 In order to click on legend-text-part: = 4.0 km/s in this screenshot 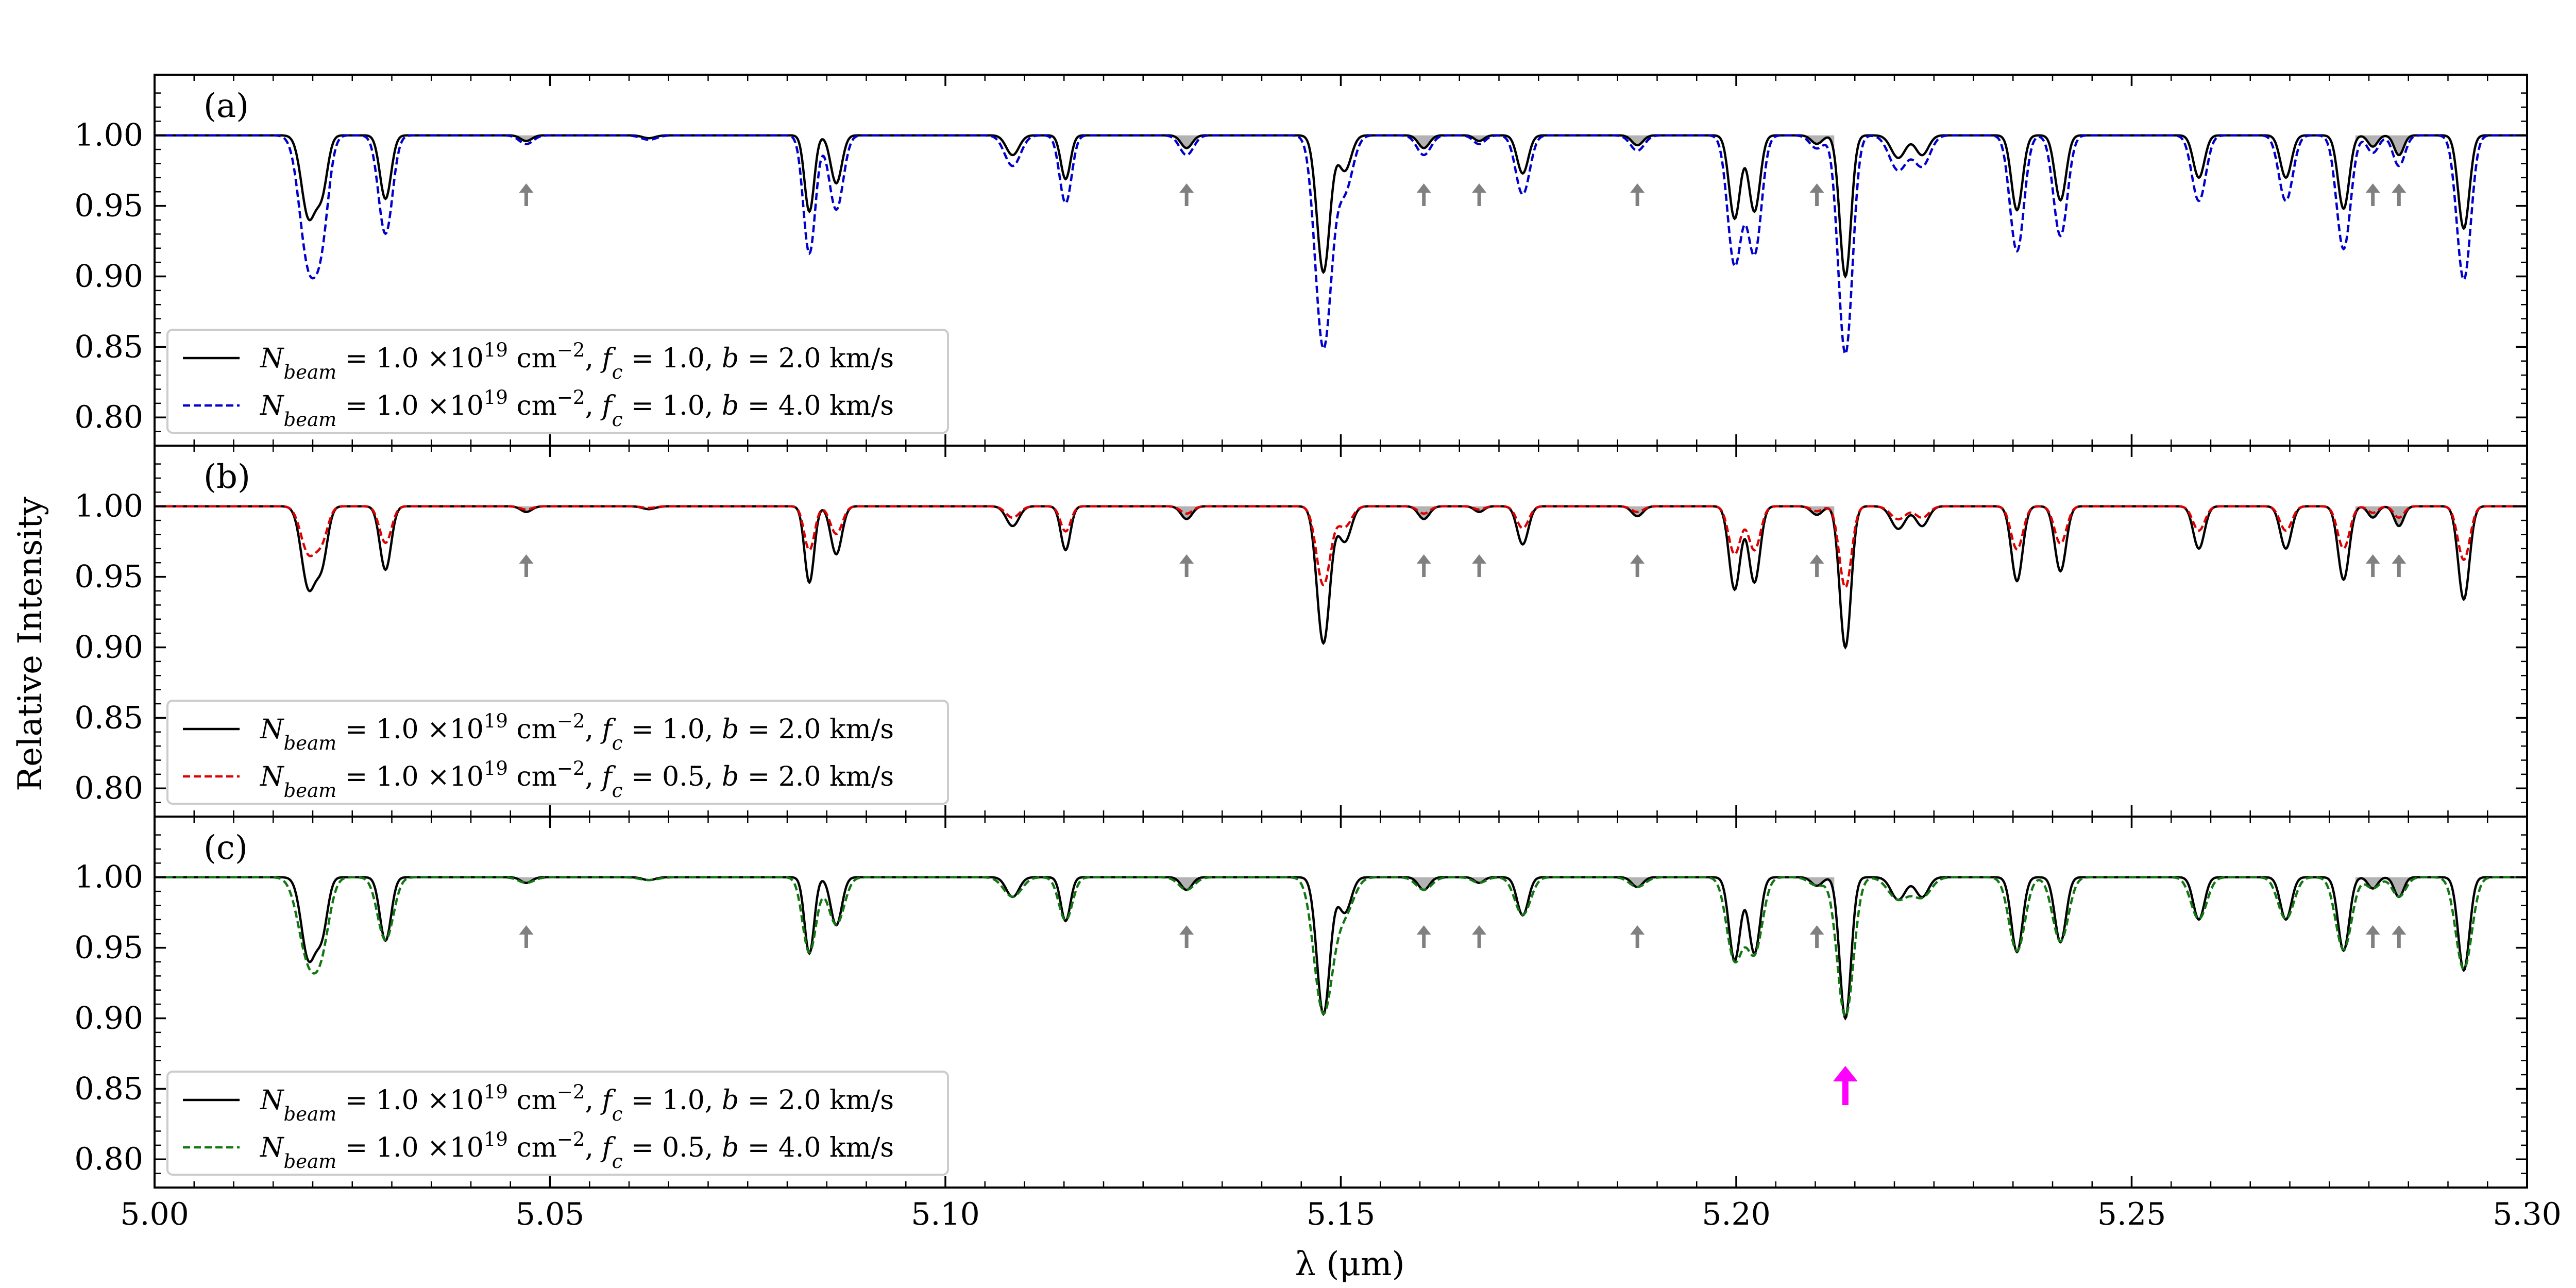, I will do `click(816, 1147)`.